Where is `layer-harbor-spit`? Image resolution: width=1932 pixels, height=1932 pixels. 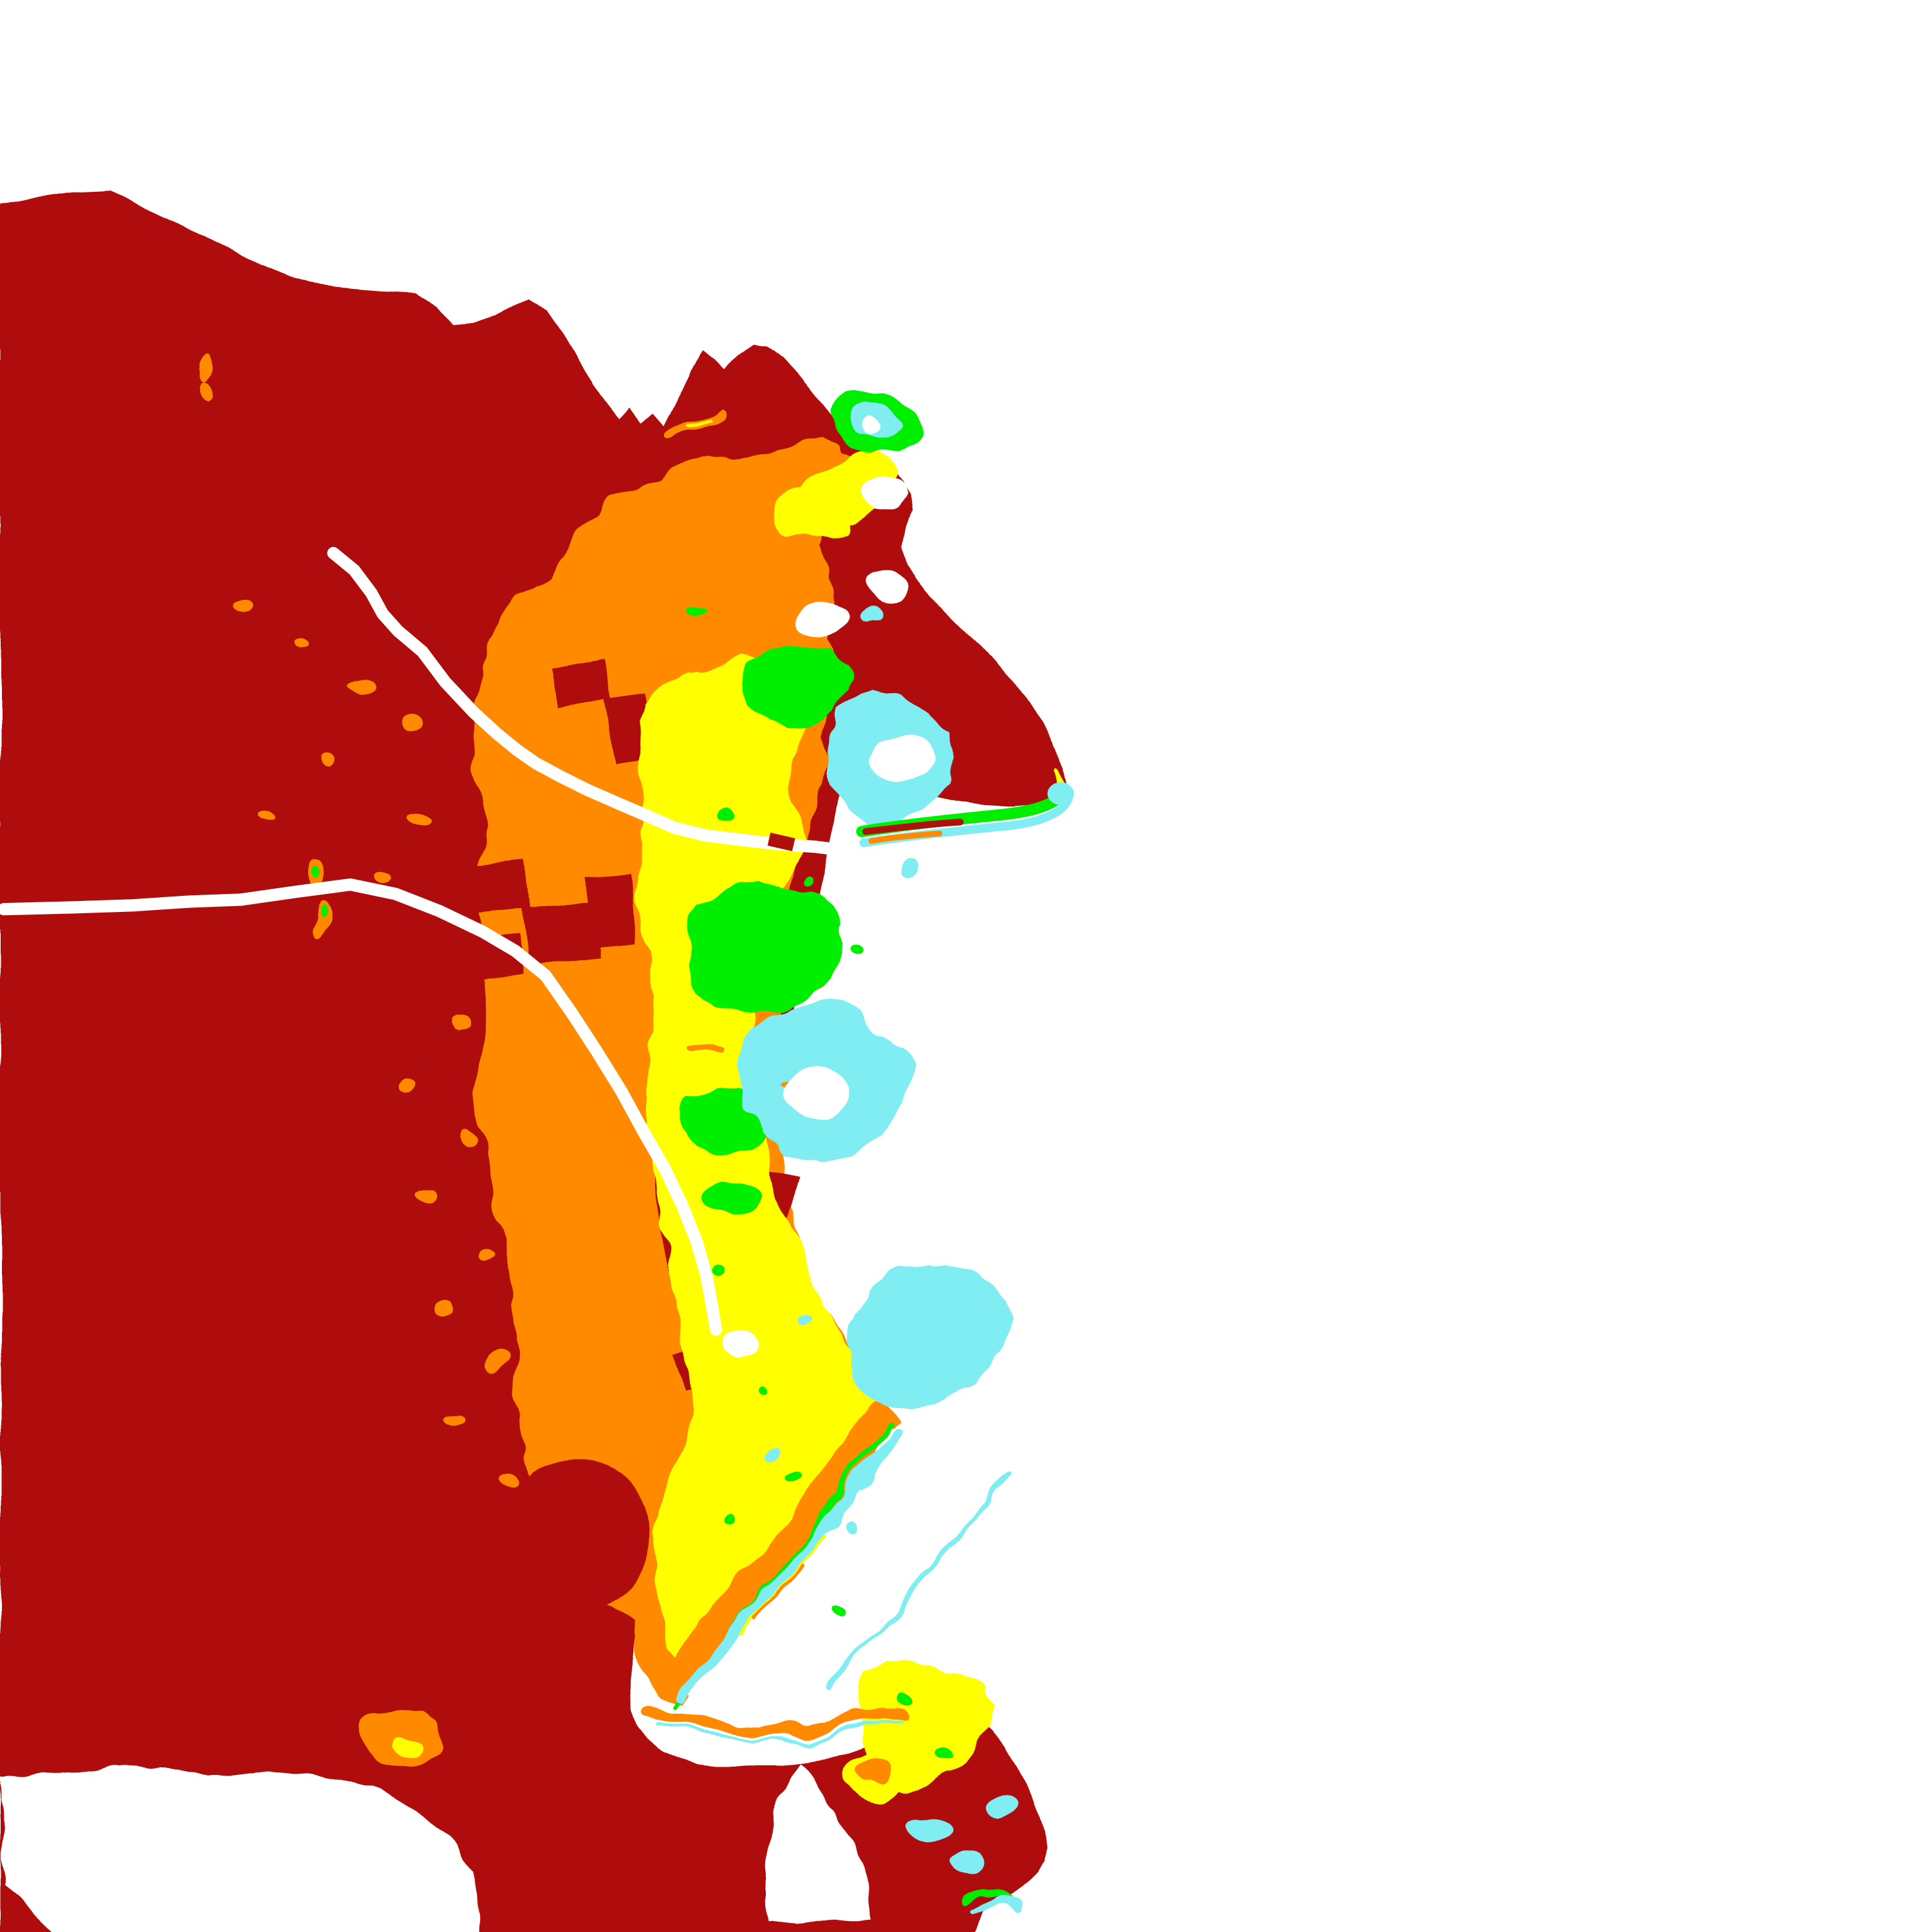
layer-harbor-spit is located at coordinates (965, 815).